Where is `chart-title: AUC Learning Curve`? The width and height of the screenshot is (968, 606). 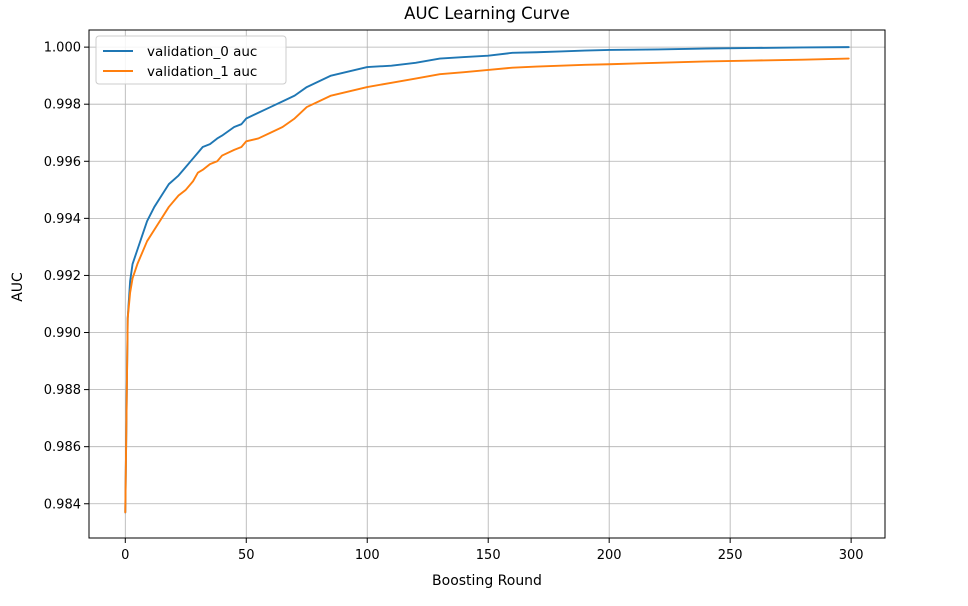 chart-title: AUC Learning Curve is located at coordinates (487, 13).